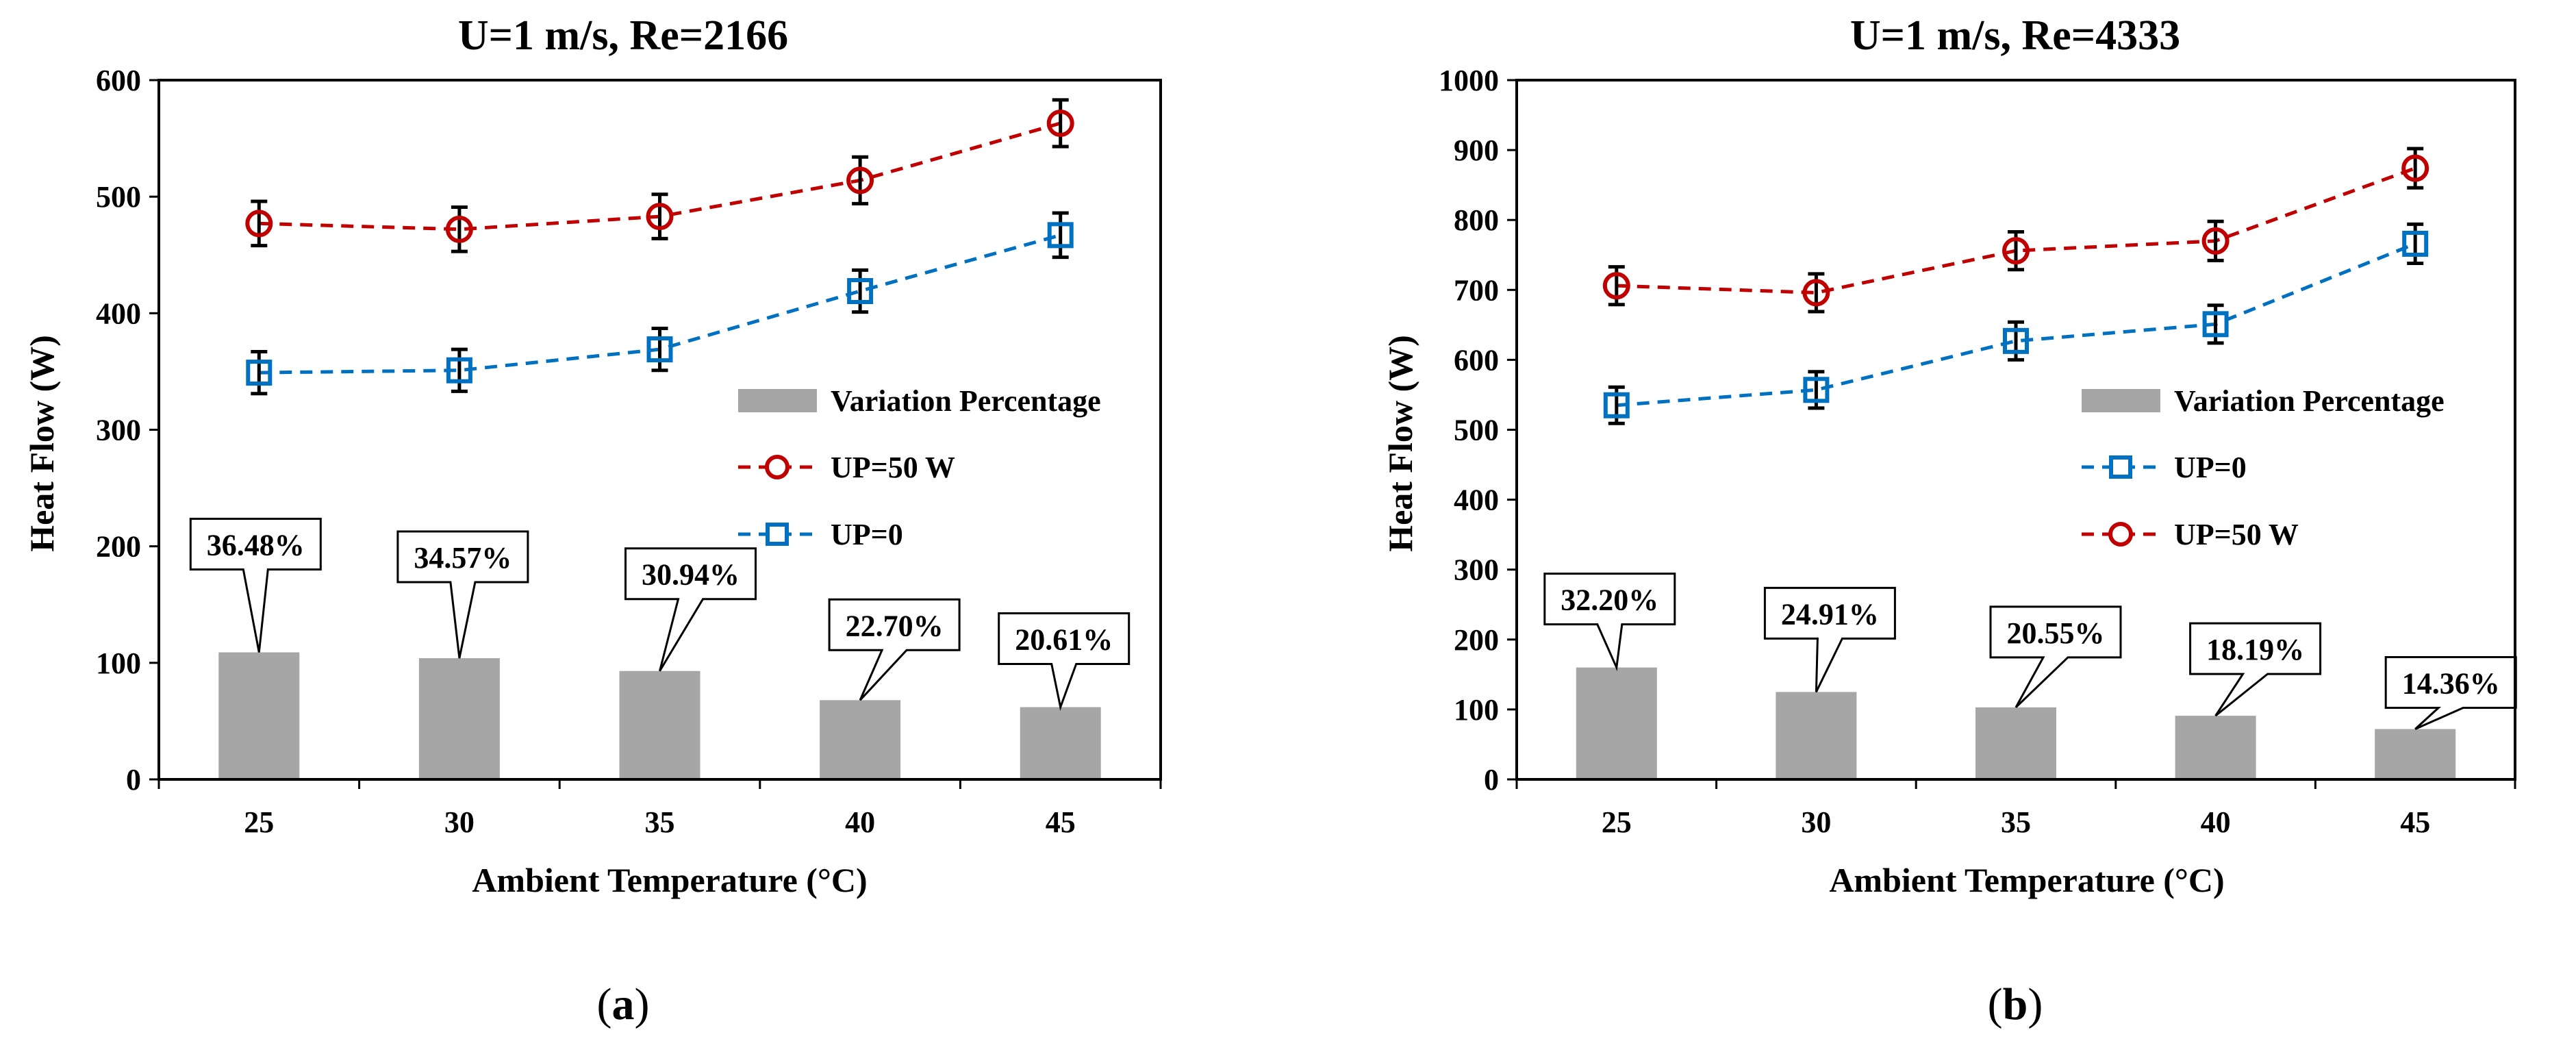 The image size is (2576, 1041). What do you see at coordinates (1469, 80) in the screenshot?
I see `y-tick-label: 1000` at bounding box center [1469, 80].